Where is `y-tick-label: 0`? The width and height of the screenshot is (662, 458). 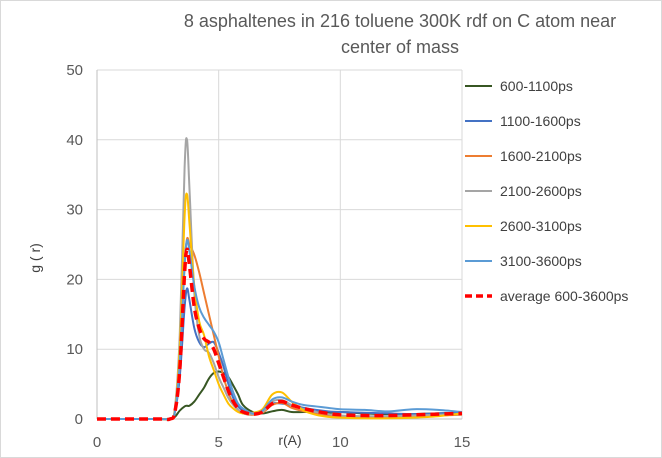
y-tick-label: 0 is located at coordinates (79, 419).